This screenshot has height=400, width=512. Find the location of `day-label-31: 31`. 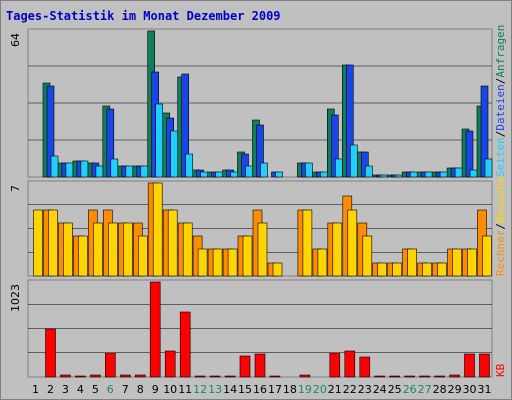

day-label-31: 31 is located at coordinates (485, 389).